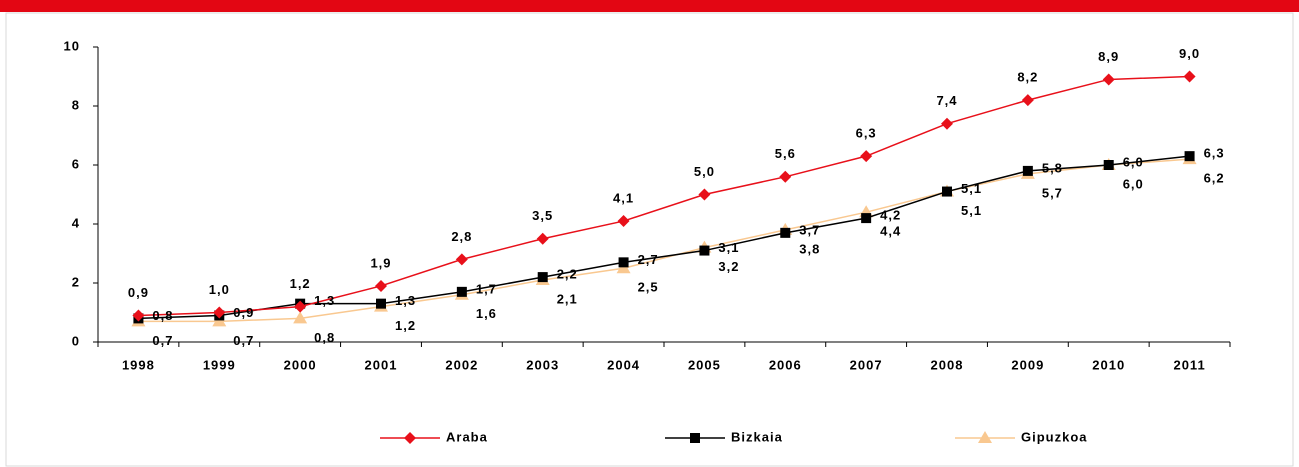 This screenshot has height=467, width=1299. What do you see at coordinates (728, 266) in the screenshot?
I see `data-label: 3,2` at bounding box center [728, 266].